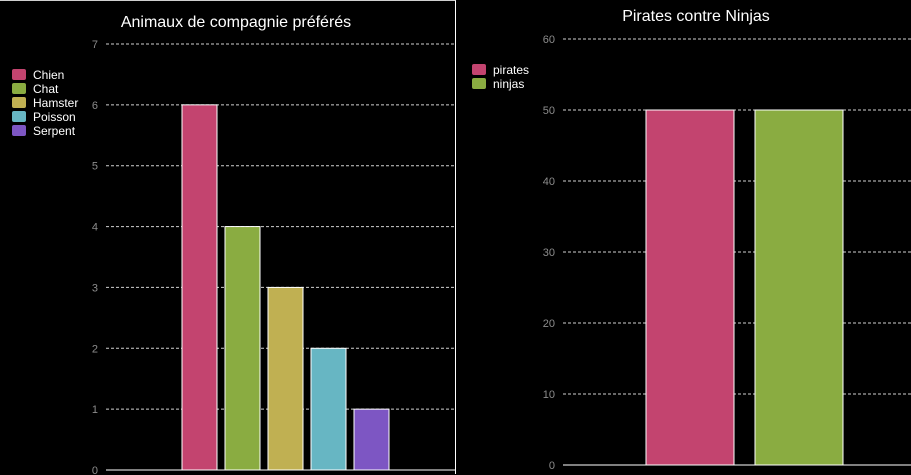 Image resolution: width=911 pixels, height=475 pixels. I want to click on legend-label: Hamster, so click(55, 103).